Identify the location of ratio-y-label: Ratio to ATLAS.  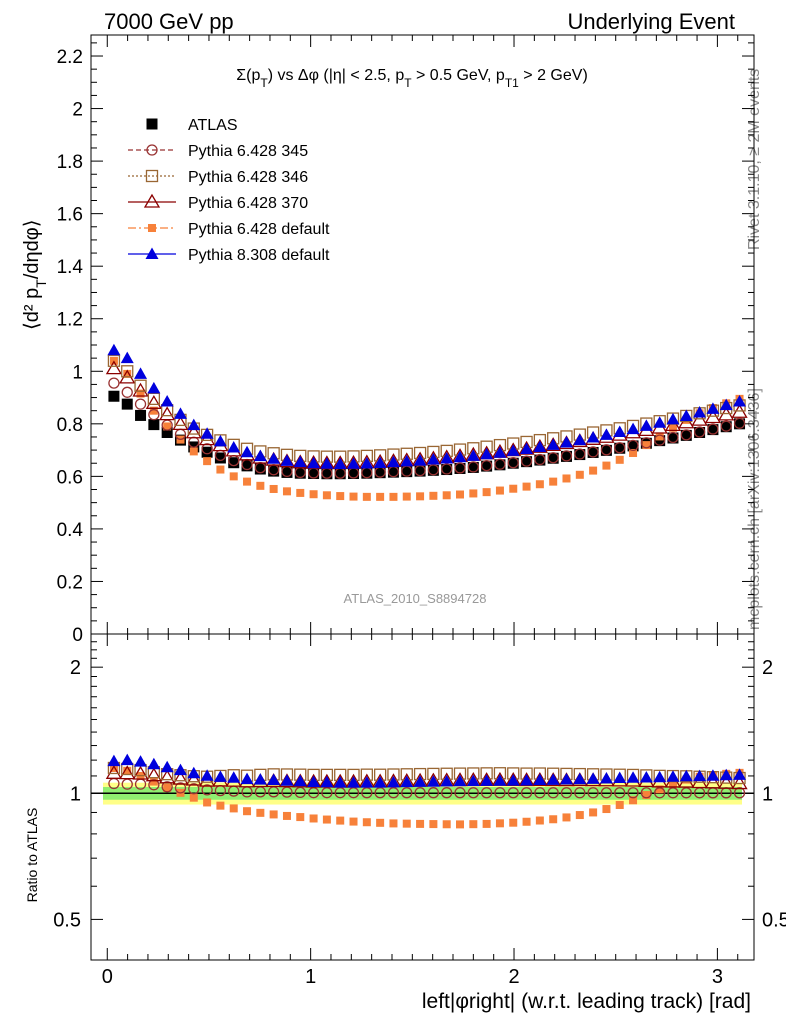
(32, 855).